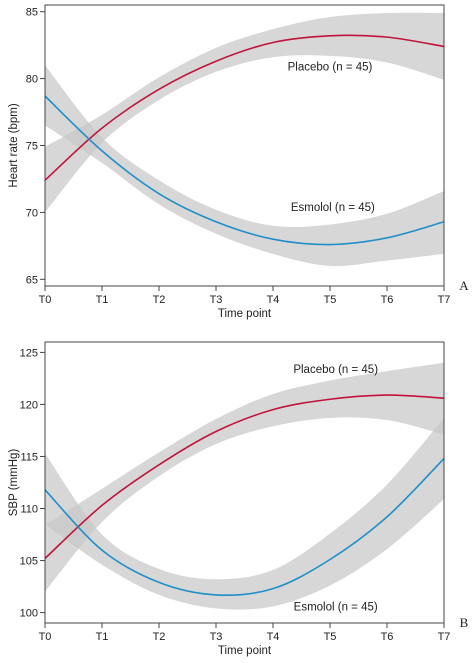 The image size is (474, 663). What do you see at coordinates (14, 483) in the screenshot?
I see `y-axis-label: SBP (mmHg)` at bounding box center [14, 483].